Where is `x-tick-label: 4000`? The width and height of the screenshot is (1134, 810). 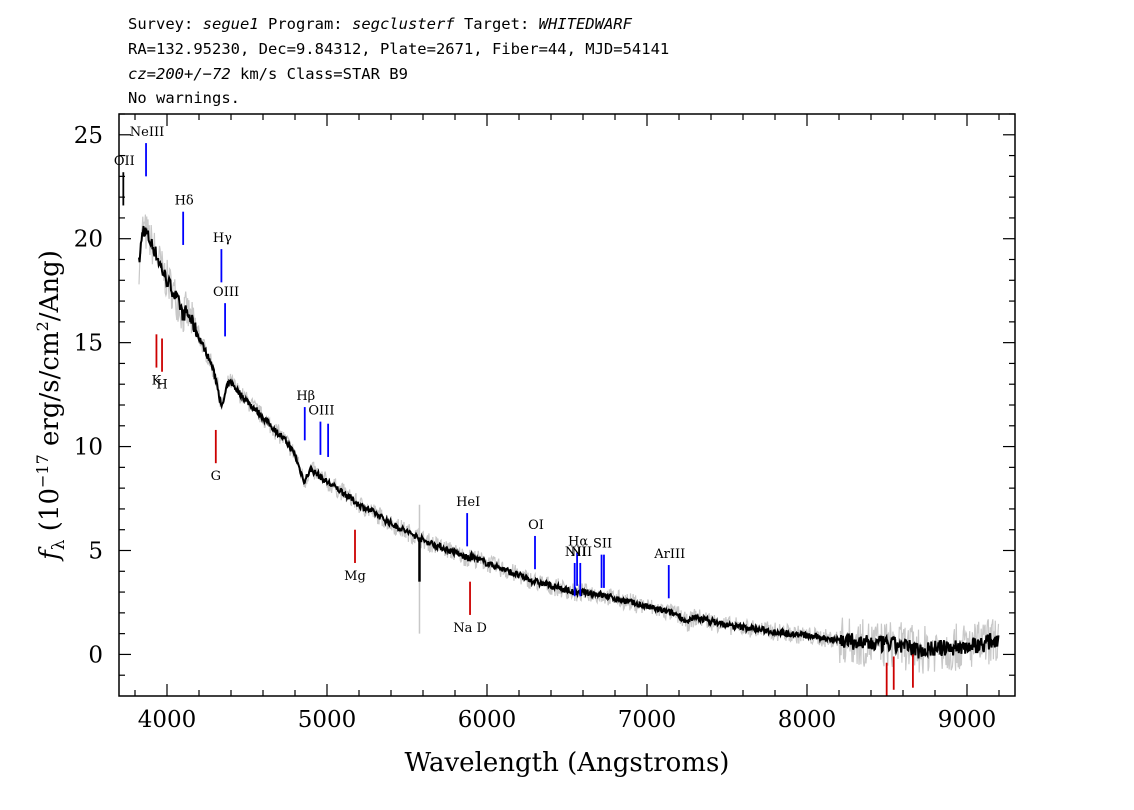 x-tick-label: 4000 is located at coordinates (167, 720).